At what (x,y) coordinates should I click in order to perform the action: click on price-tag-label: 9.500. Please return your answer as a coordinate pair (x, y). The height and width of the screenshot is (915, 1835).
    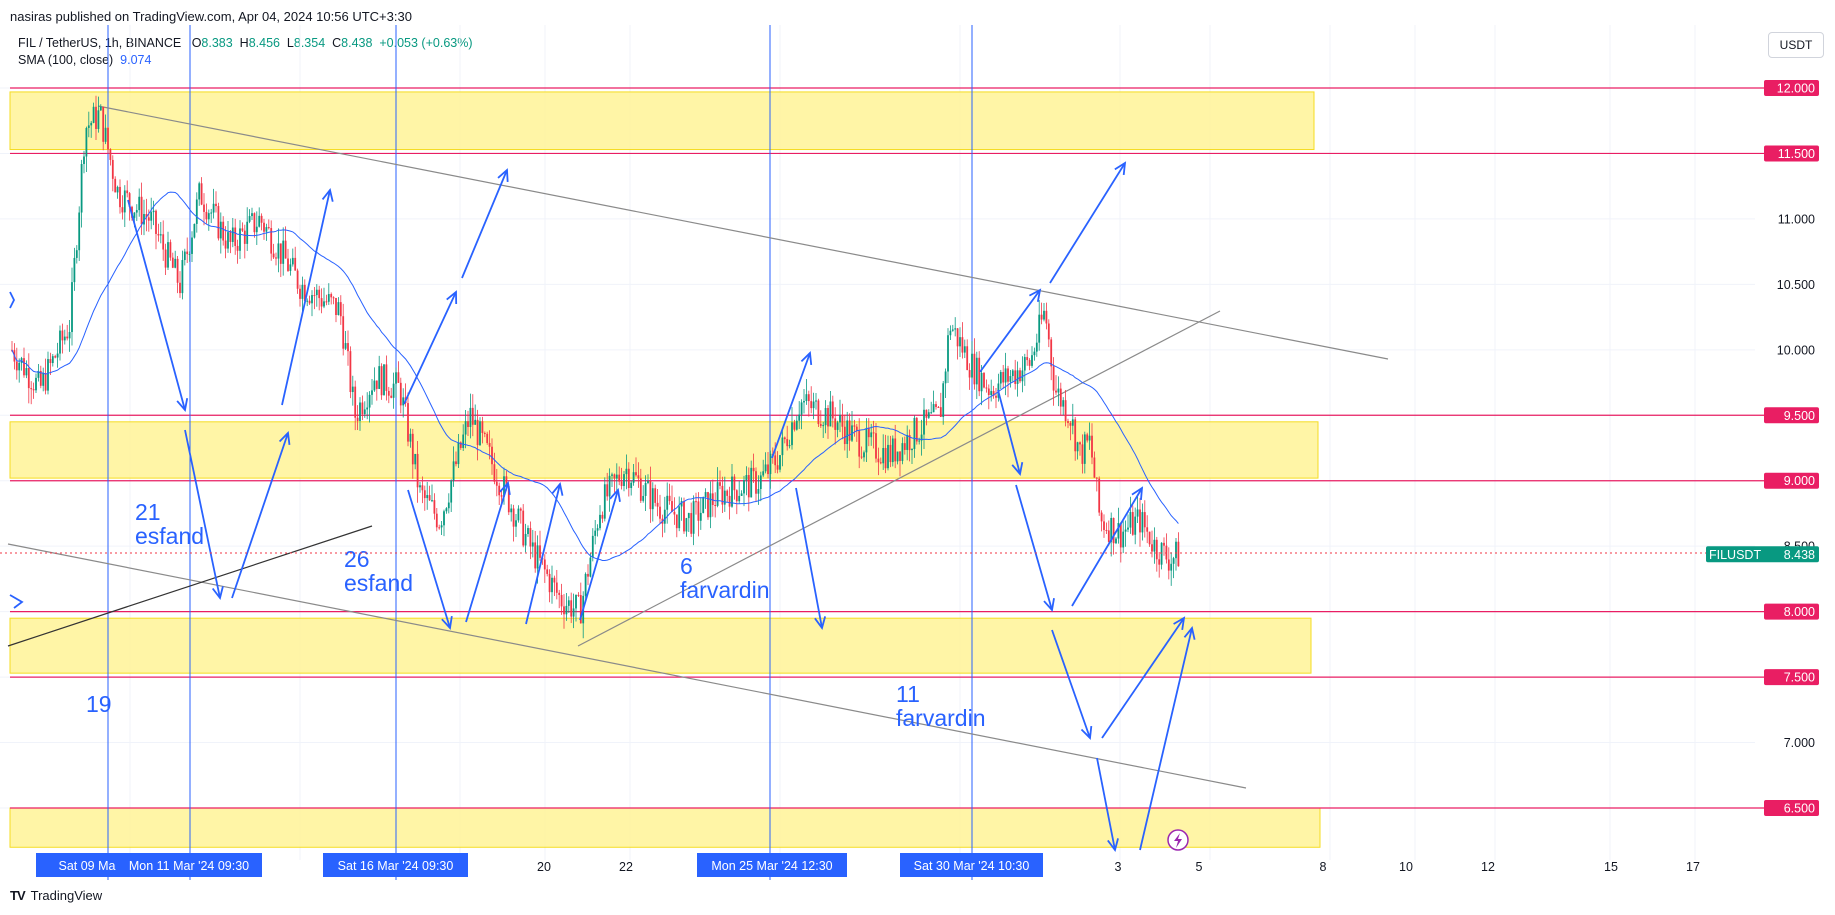
    Looking at the image, I should click on (1799, 416).